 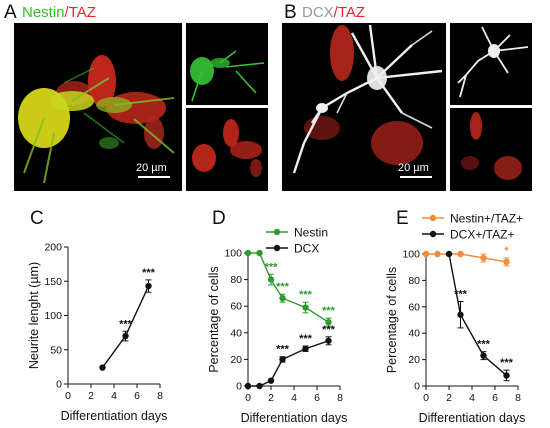 I want to click on e-x-tick-label: 6, so click(x=495, y=398).